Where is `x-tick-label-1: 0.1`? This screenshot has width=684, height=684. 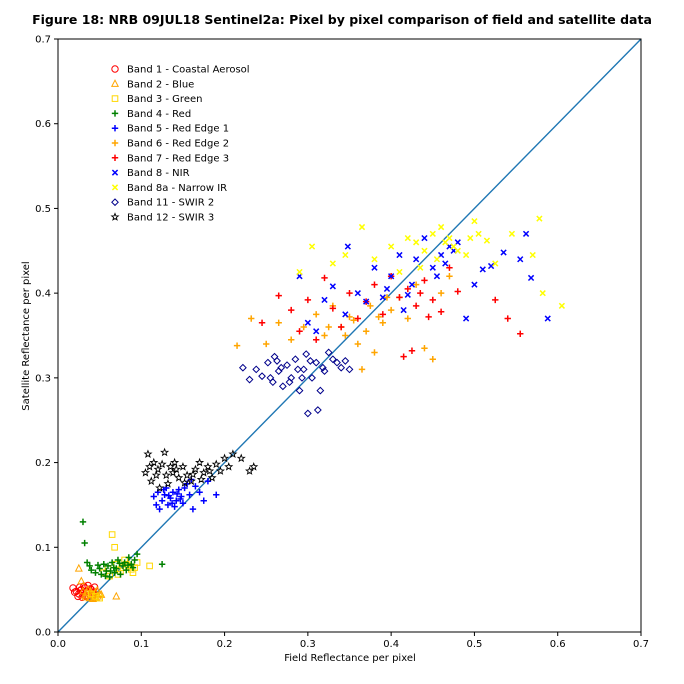 x-tick-label-1: 0.1 is located at coordinates (141, 644).